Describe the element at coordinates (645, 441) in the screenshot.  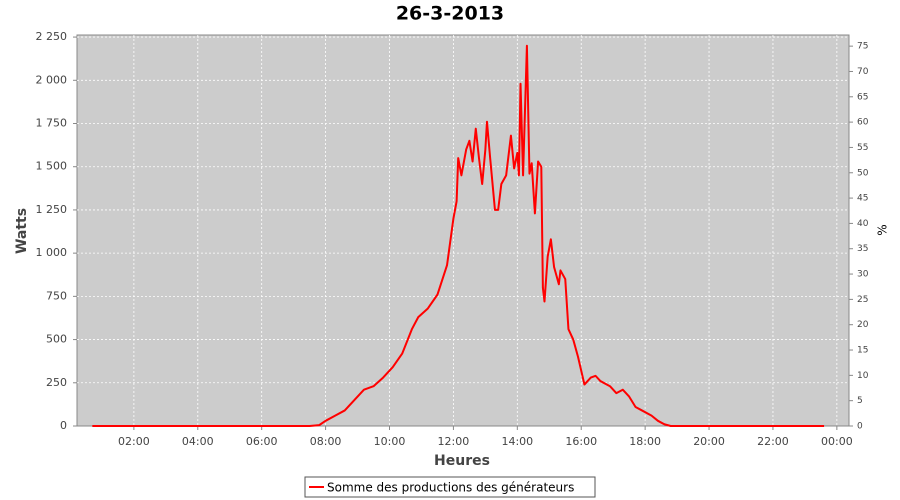
I see `x-tick-label: 18:00` at that location.